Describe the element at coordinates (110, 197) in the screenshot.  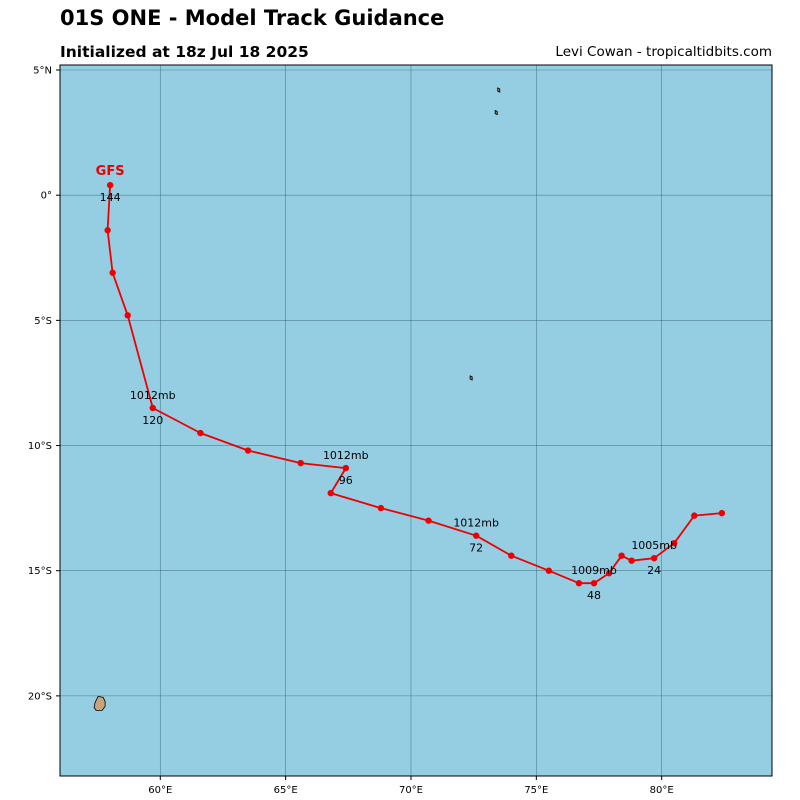
I see `forecast-hour-label: 144` at that location.